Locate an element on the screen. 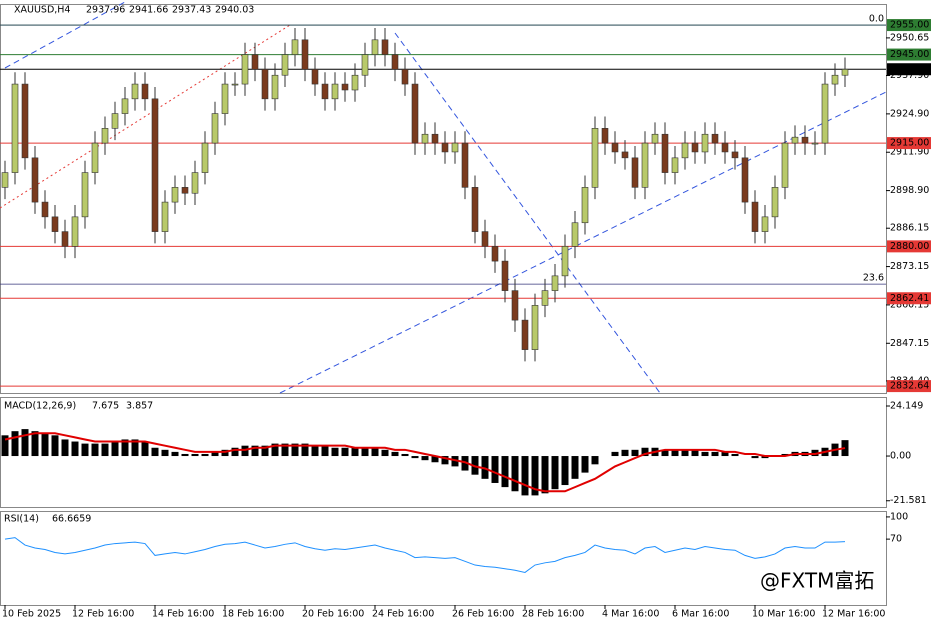  level-label: 2915.00 is located at coordinates (909, 143).